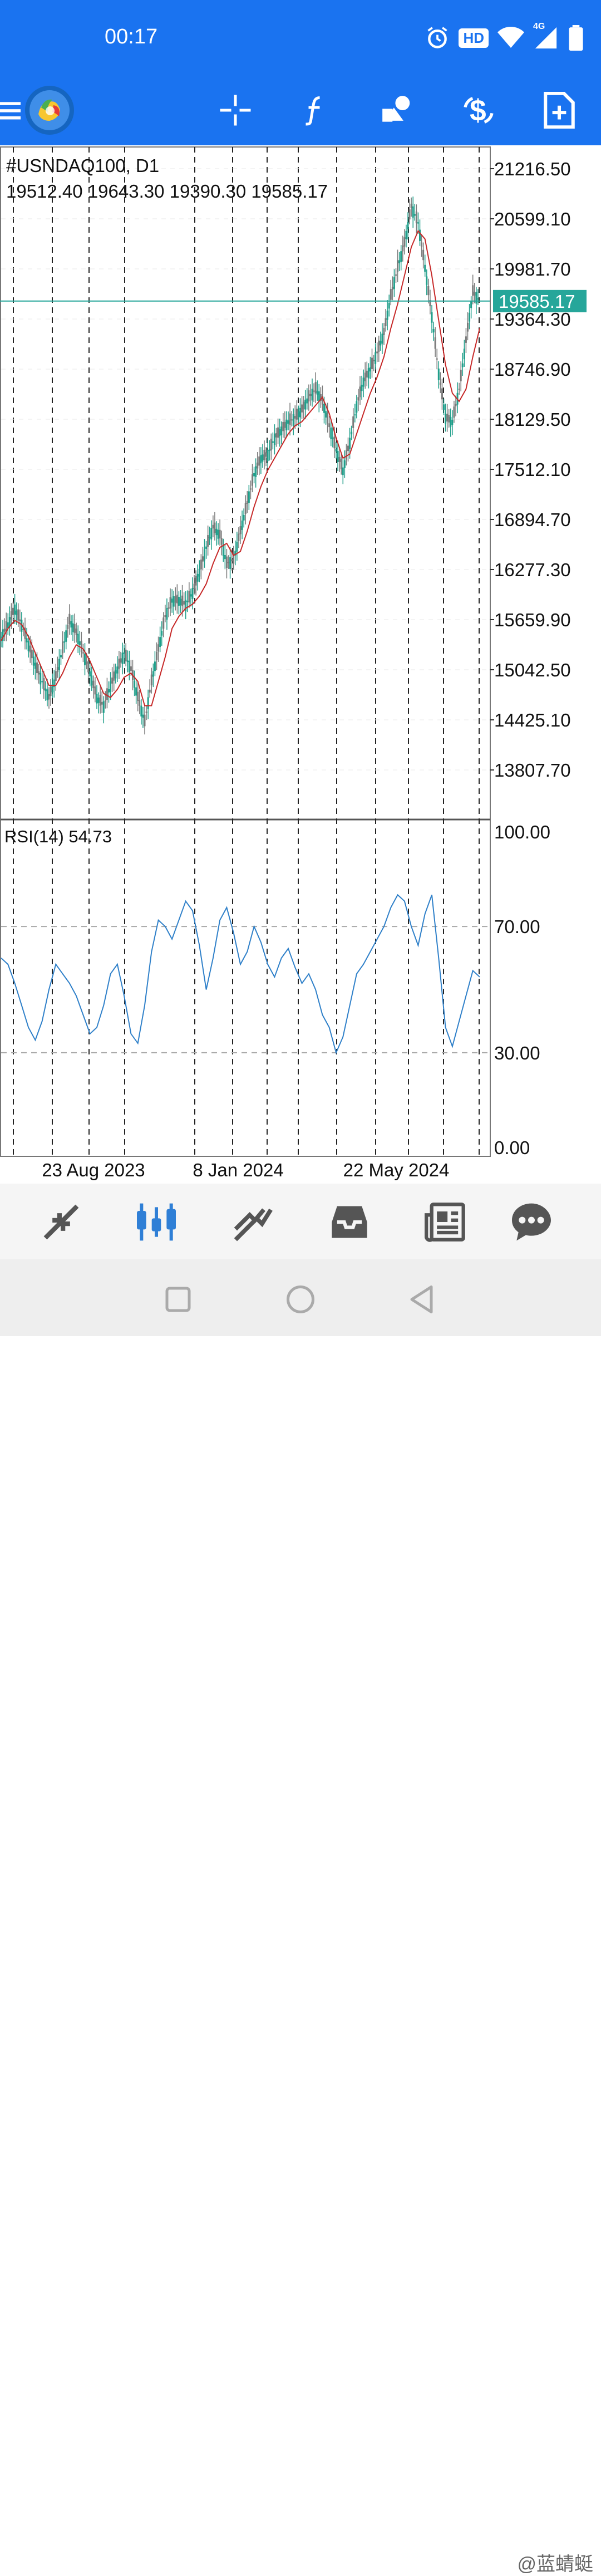  I want to click on price-tick-label: 16894.70, so click(532, 519).